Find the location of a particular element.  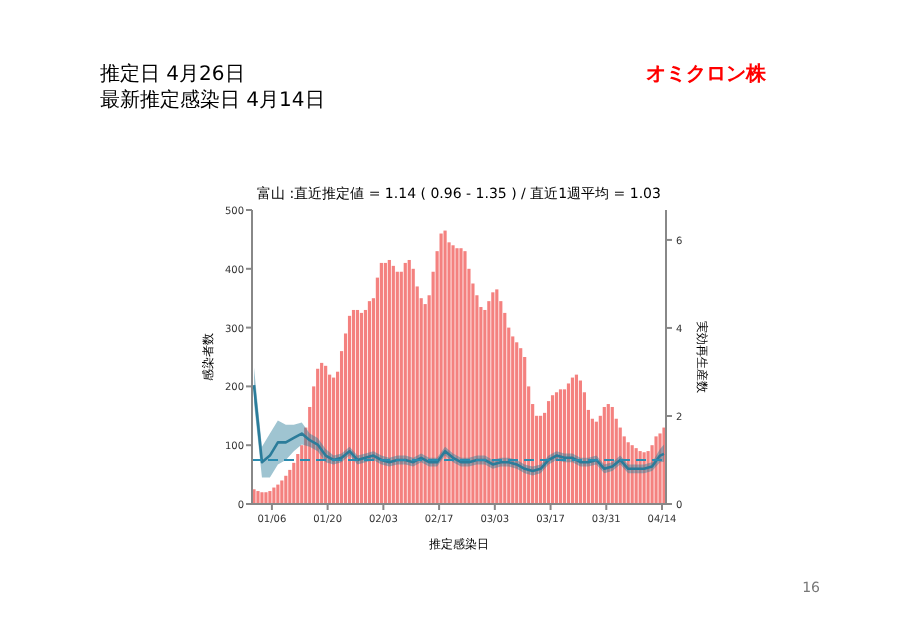

text: オミクロン株 is located at coordinates (707, 74).